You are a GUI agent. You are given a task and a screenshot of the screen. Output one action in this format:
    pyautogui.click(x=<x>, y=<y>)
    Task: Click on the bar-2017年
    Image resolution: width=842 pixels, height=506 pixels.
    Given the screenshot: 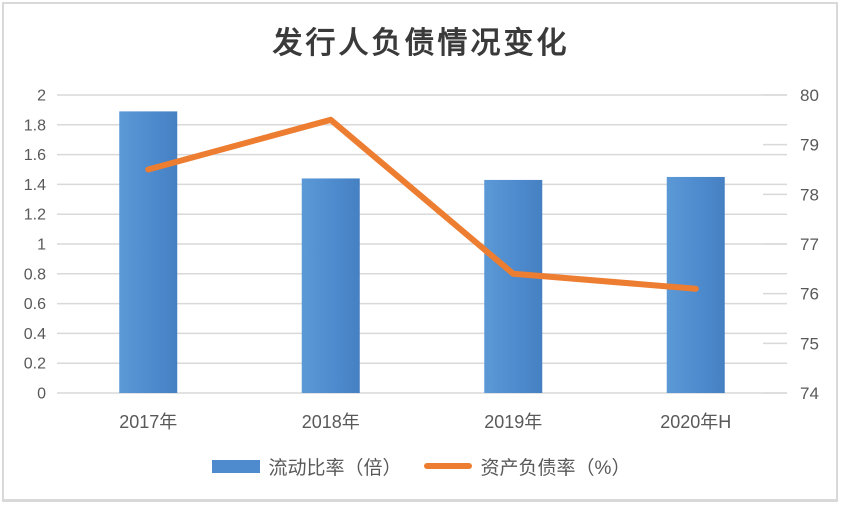 What is the action you would take?
    pyautogui.click(x=148, y=252)
    